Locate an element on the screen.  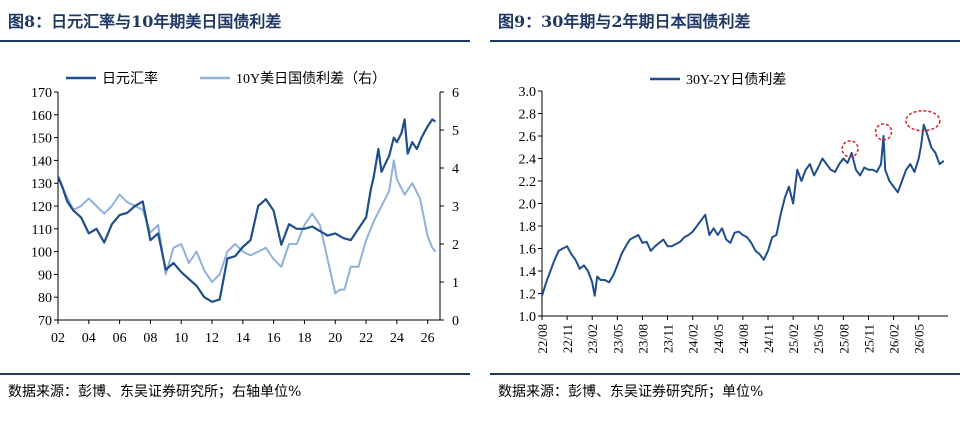
x-tick-label: 04 is located at coordinates (89, 338).